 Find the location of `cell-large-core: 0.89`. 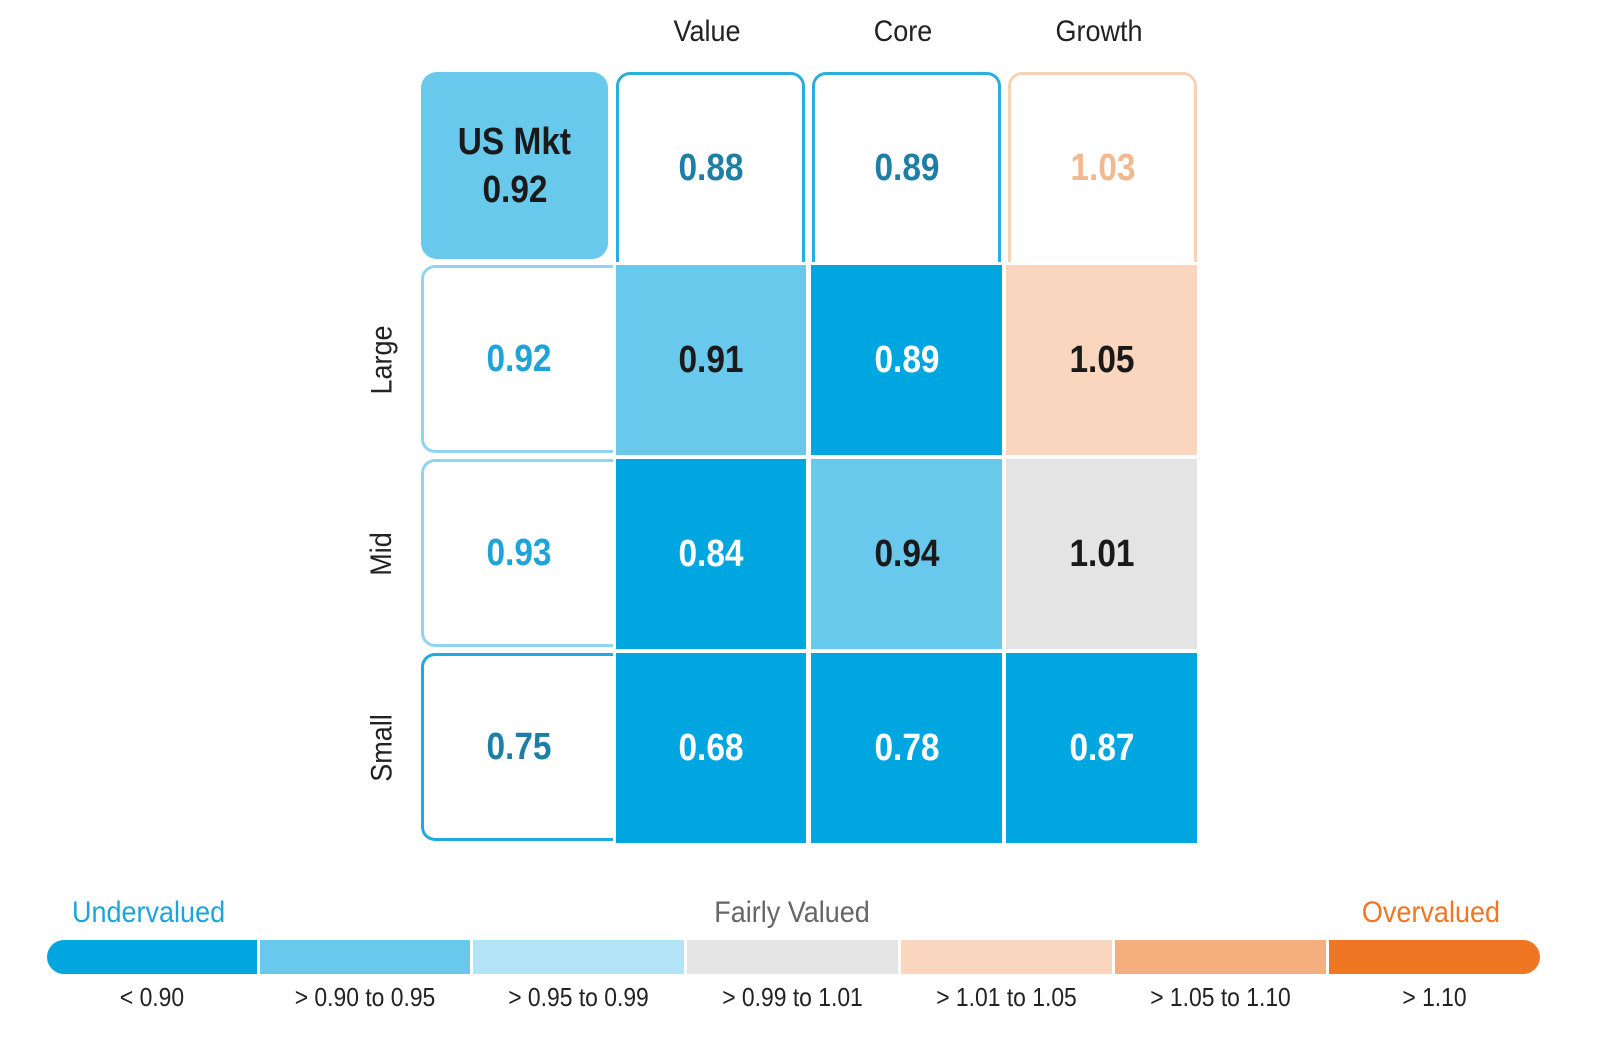

cell-large-core: 0.89 is located at coordinates (906, 360).